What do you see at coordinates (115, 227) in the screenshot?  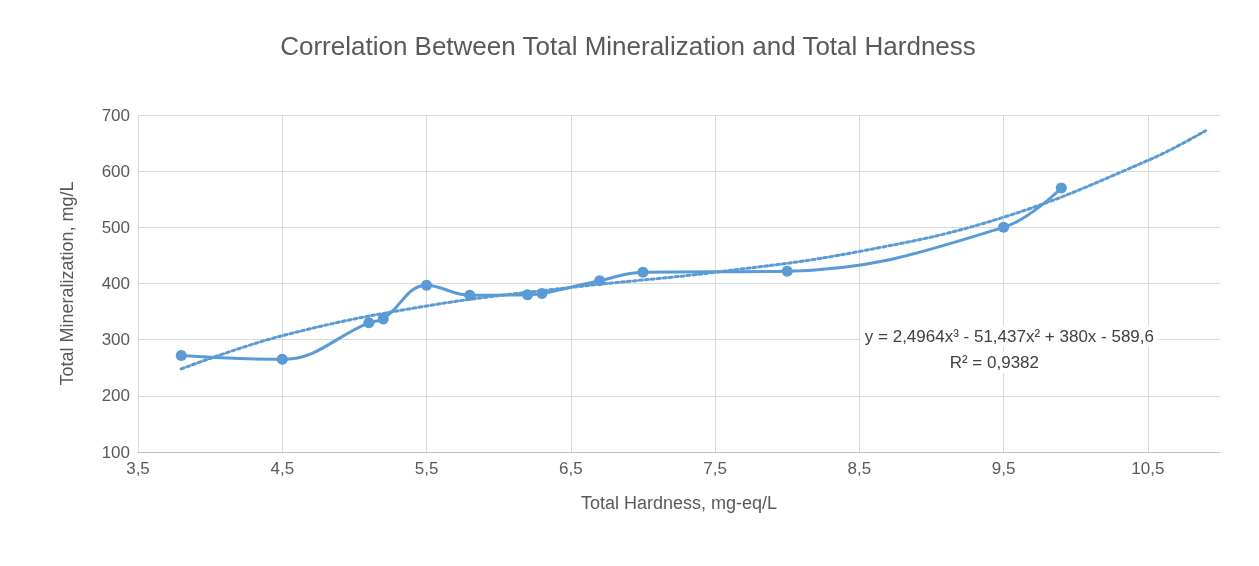 I see `y-tick-label: 500` at bounding box center [115, 227].